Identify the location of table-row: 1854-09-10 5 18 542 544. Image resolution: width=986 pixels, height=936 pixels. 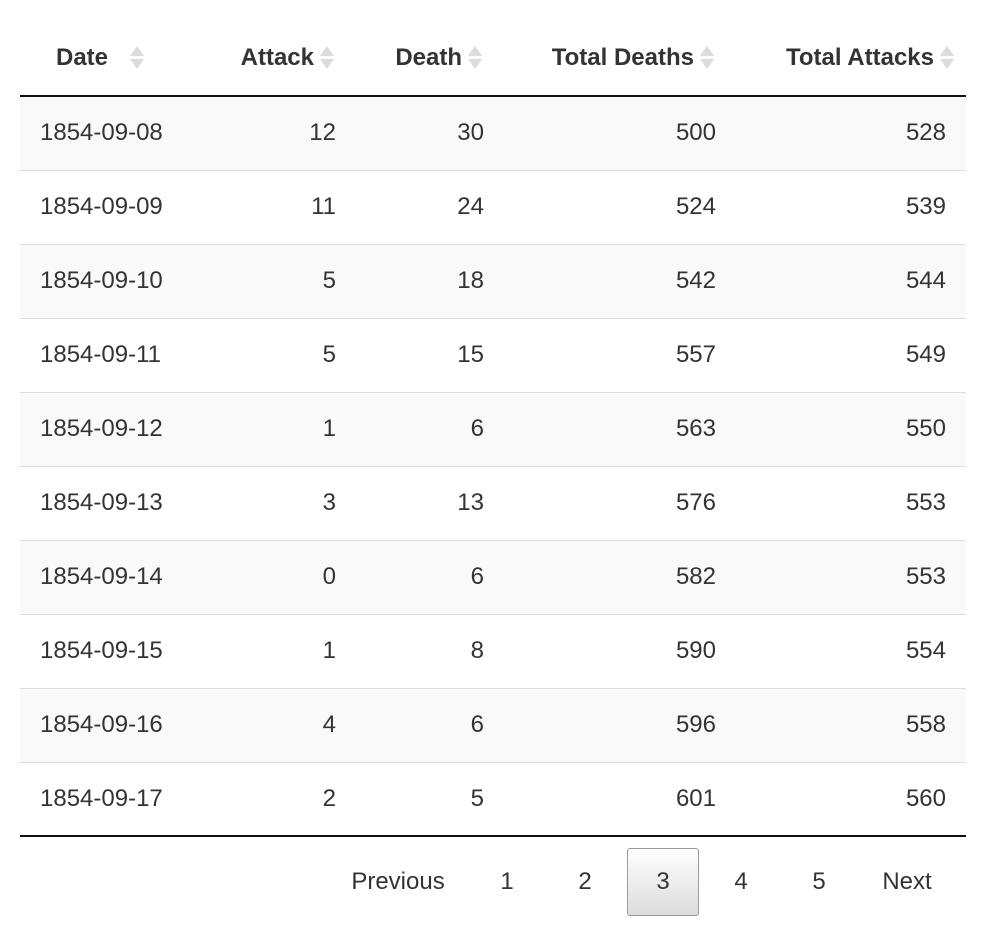
(493, 280).